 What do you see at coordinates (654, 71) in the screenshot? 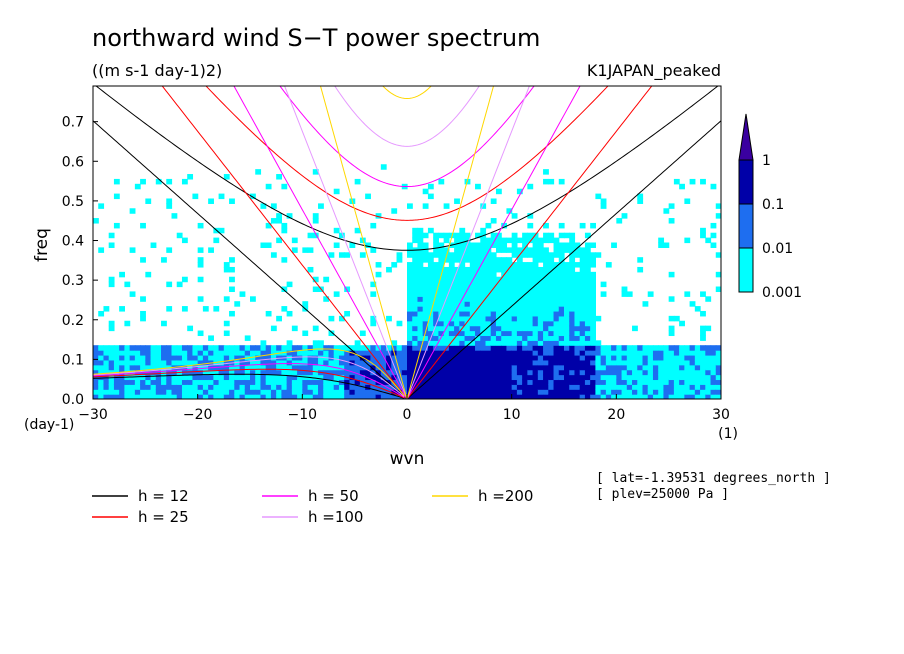
I see `dataset-label: K1JAPAN_peaked` at bounding box center [654, 71].